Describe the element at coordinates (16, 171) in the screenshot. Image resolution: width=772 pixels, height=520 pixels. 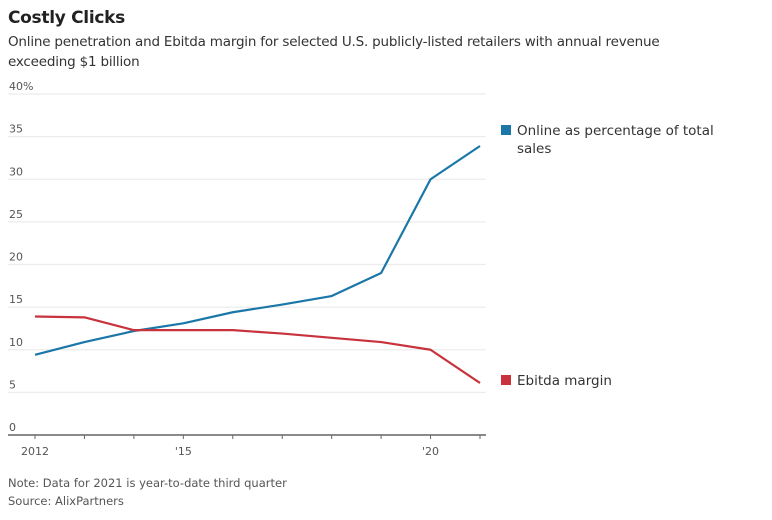
I see `y-tick-label: 30` at that location.